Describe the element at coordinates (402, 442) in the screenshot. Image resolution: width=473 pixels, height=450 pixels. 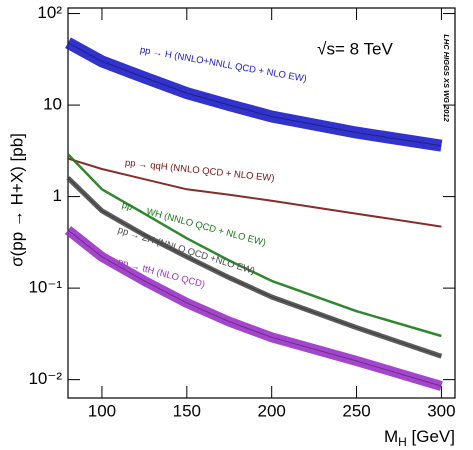
I see `x-axis-title-sub: H` at that location.